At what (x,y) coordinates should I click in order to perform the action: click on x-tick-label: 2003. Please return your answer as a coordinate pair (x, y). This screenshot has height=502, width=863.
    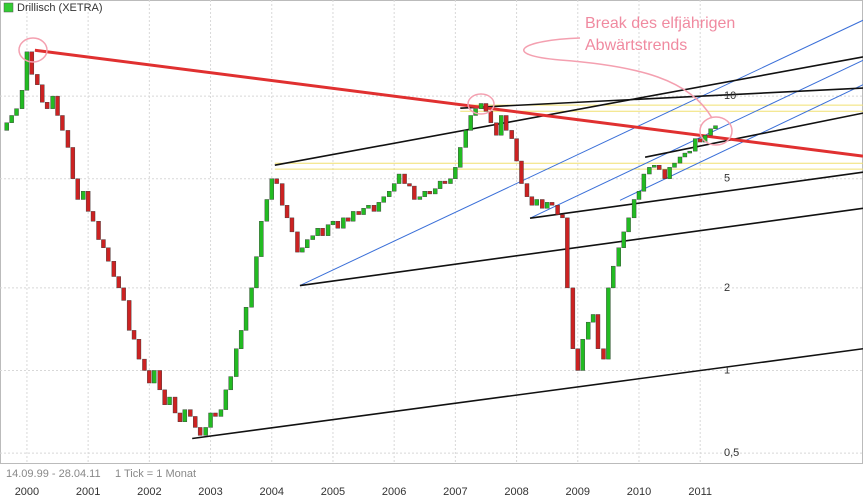
    Looking at the image, I should click on (210, 492).